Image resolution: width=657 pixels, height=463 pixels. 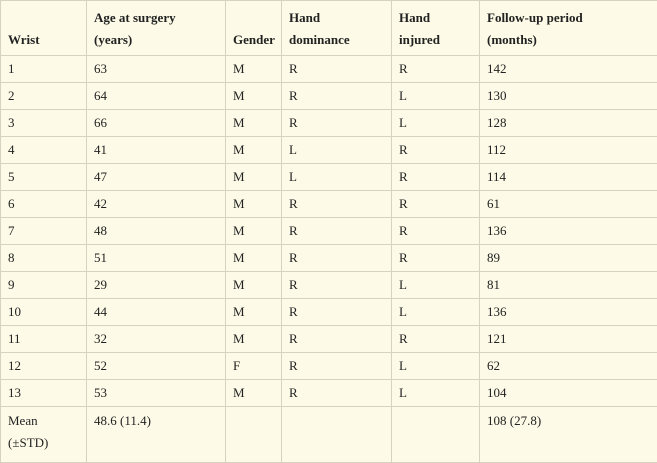 I want to click on cell-wrist: 3, so click(x=43, y=123).